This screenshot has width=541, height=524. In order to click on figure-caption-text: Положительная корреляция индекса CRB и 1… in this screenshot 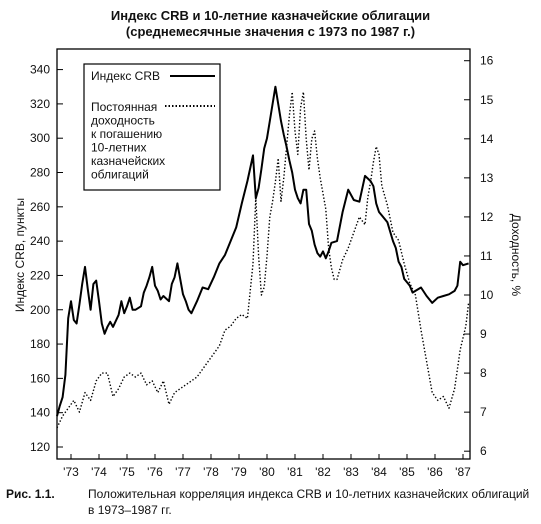, I will do `click(309, 502)`.